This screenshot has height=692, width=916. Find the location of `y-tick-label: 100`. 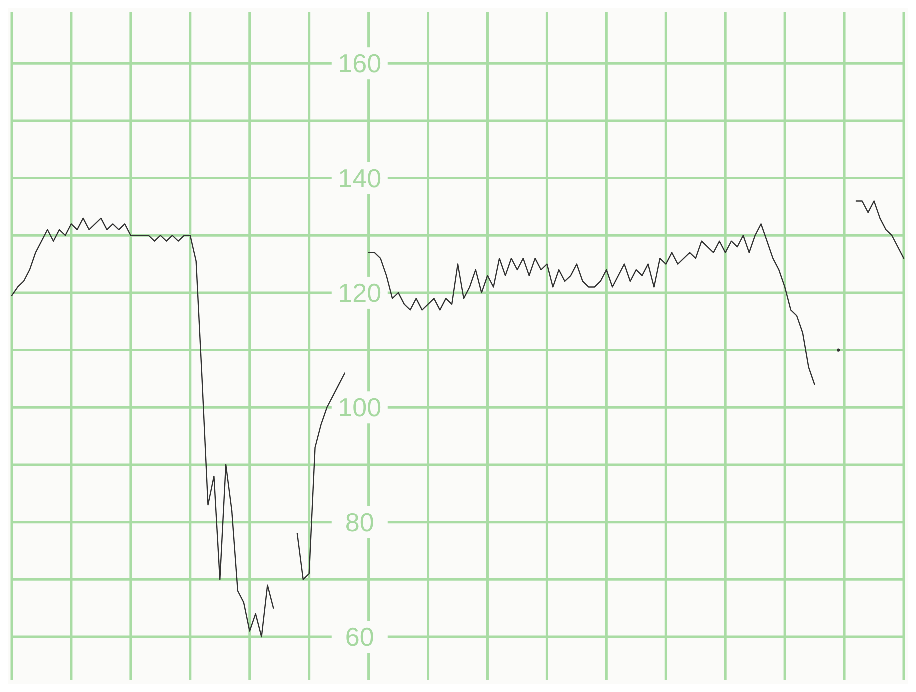

y-tick-label: 100 is located at coordinates (360, 407).